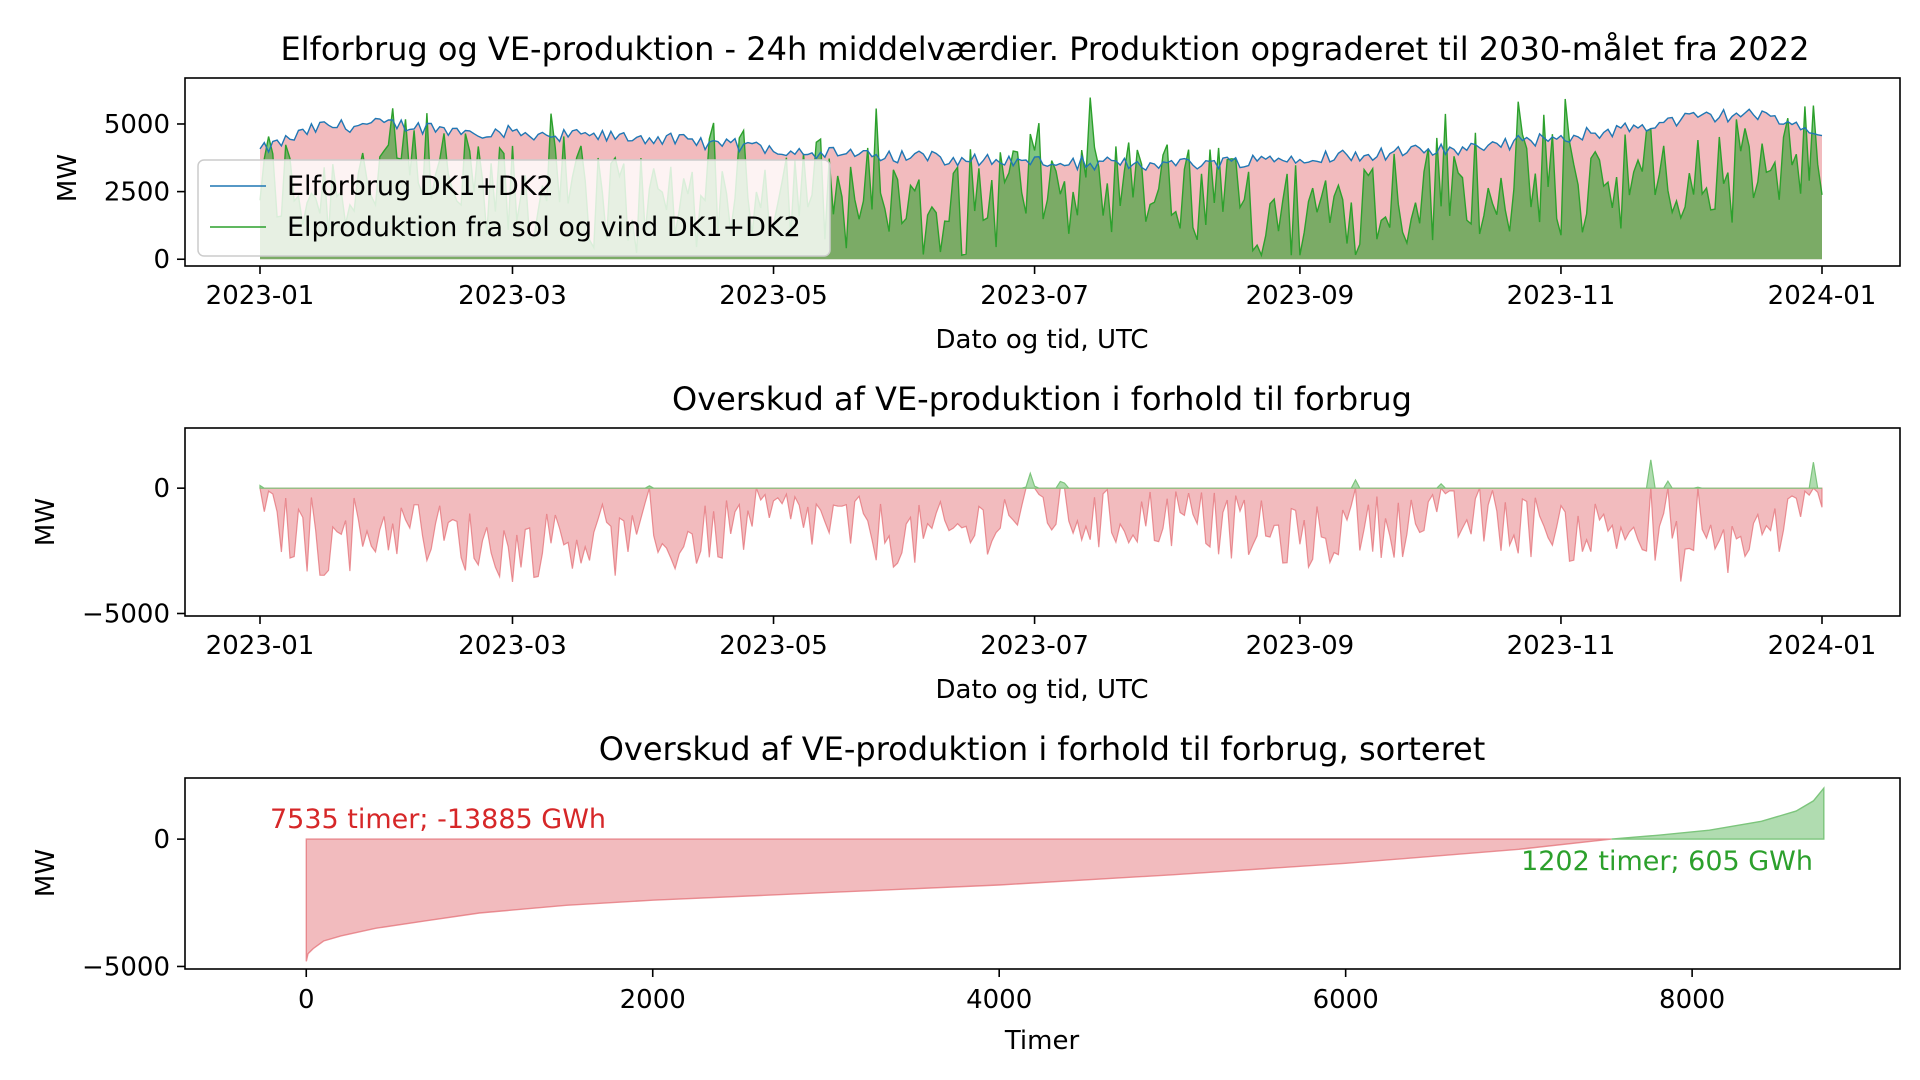 The width and height of the screenshot is (1920, 1080). I want to click on x-tick-label: 4000, so click(999, 1000).